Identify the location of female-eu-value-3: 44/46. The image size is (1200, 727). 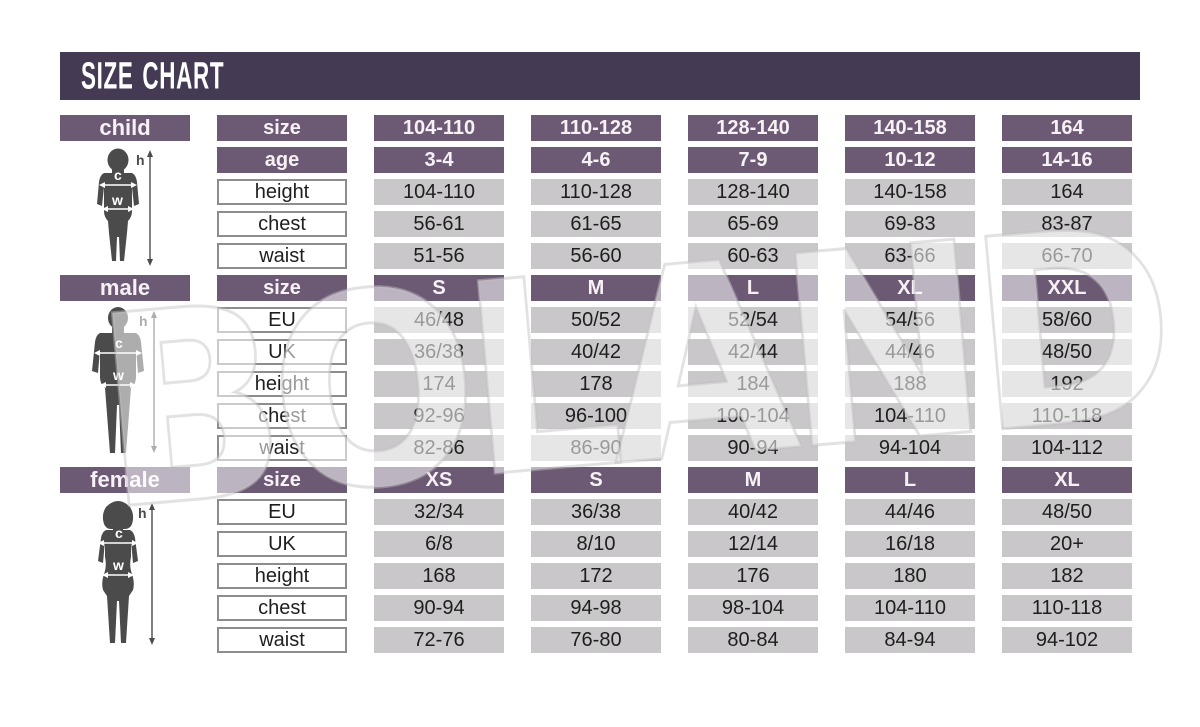
(910, 512).